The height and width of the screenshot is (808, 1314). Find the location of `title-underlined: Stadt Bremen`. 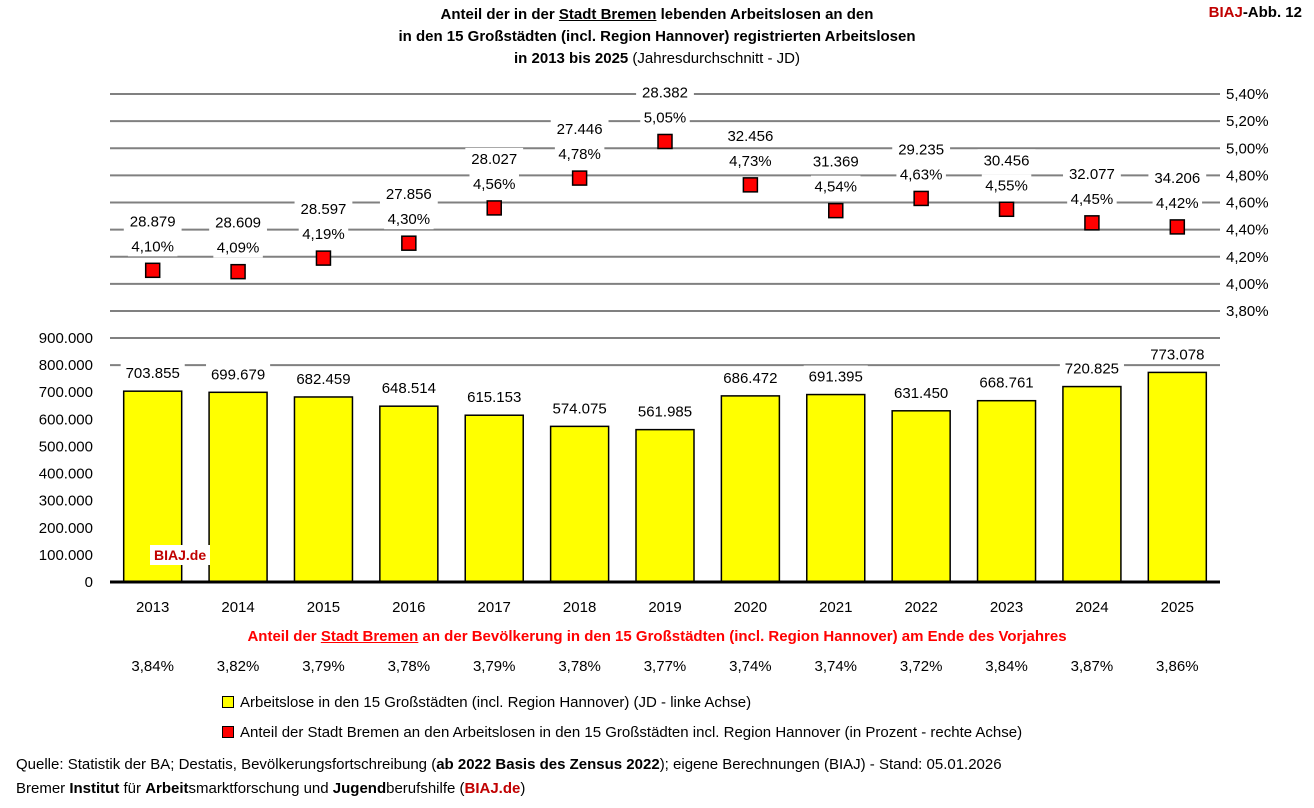

title-underlined: Stadt Bremen is located at coordinates (607, 14).